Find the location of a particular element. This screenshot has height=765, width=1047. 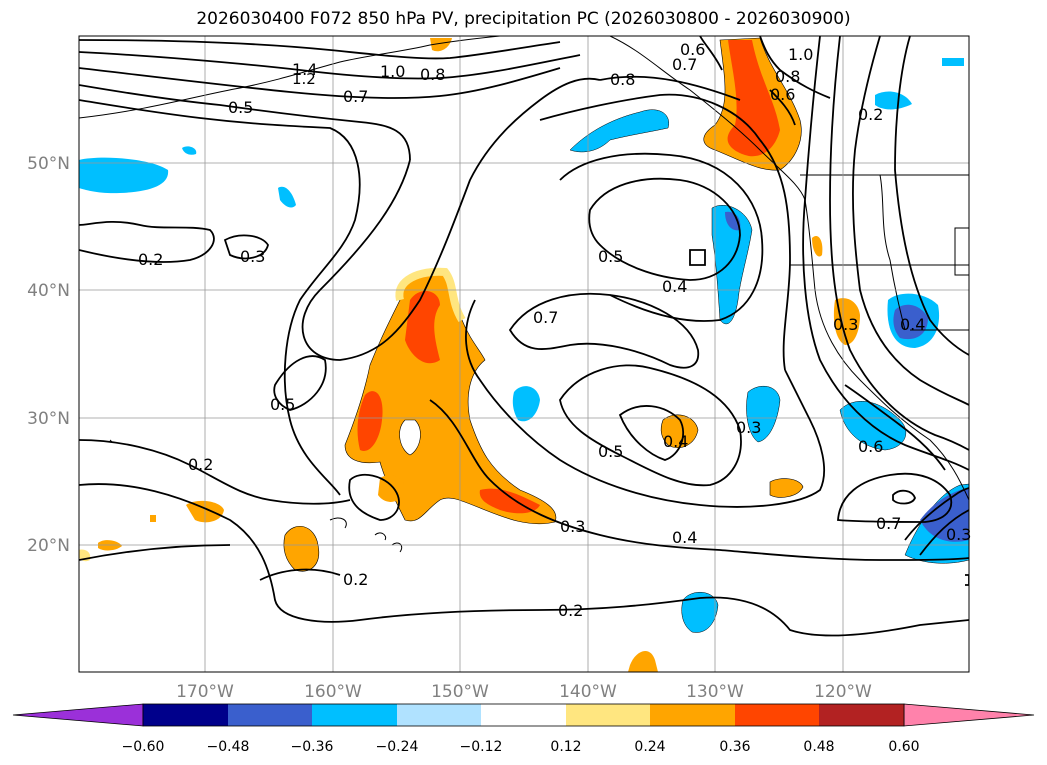

colorbar-tick: 0.24 is located at coordinates (649, 747).